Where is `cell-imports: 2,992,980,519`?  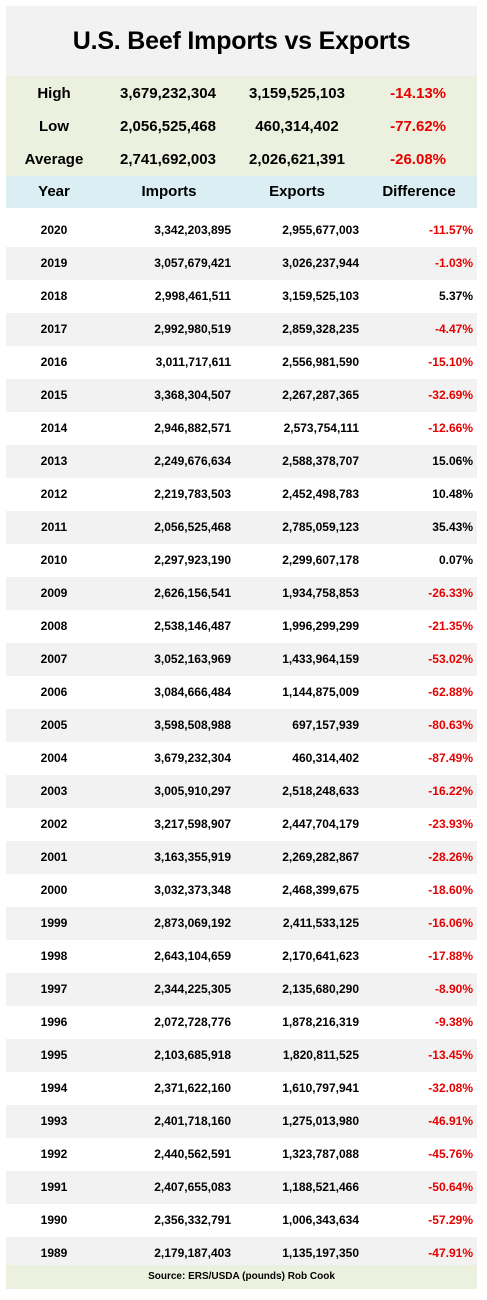 cell-imports: 2,992,980,519 is located at coordinates (192, 329).